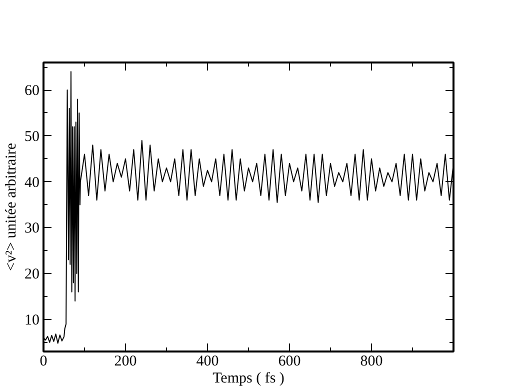  I want to click on y-tick-label: 50, so click(32, 136).